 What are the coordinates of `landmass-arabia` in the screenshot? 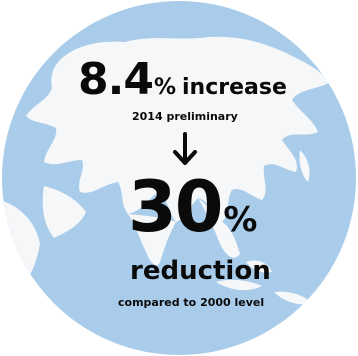 It's located at (64, 212).